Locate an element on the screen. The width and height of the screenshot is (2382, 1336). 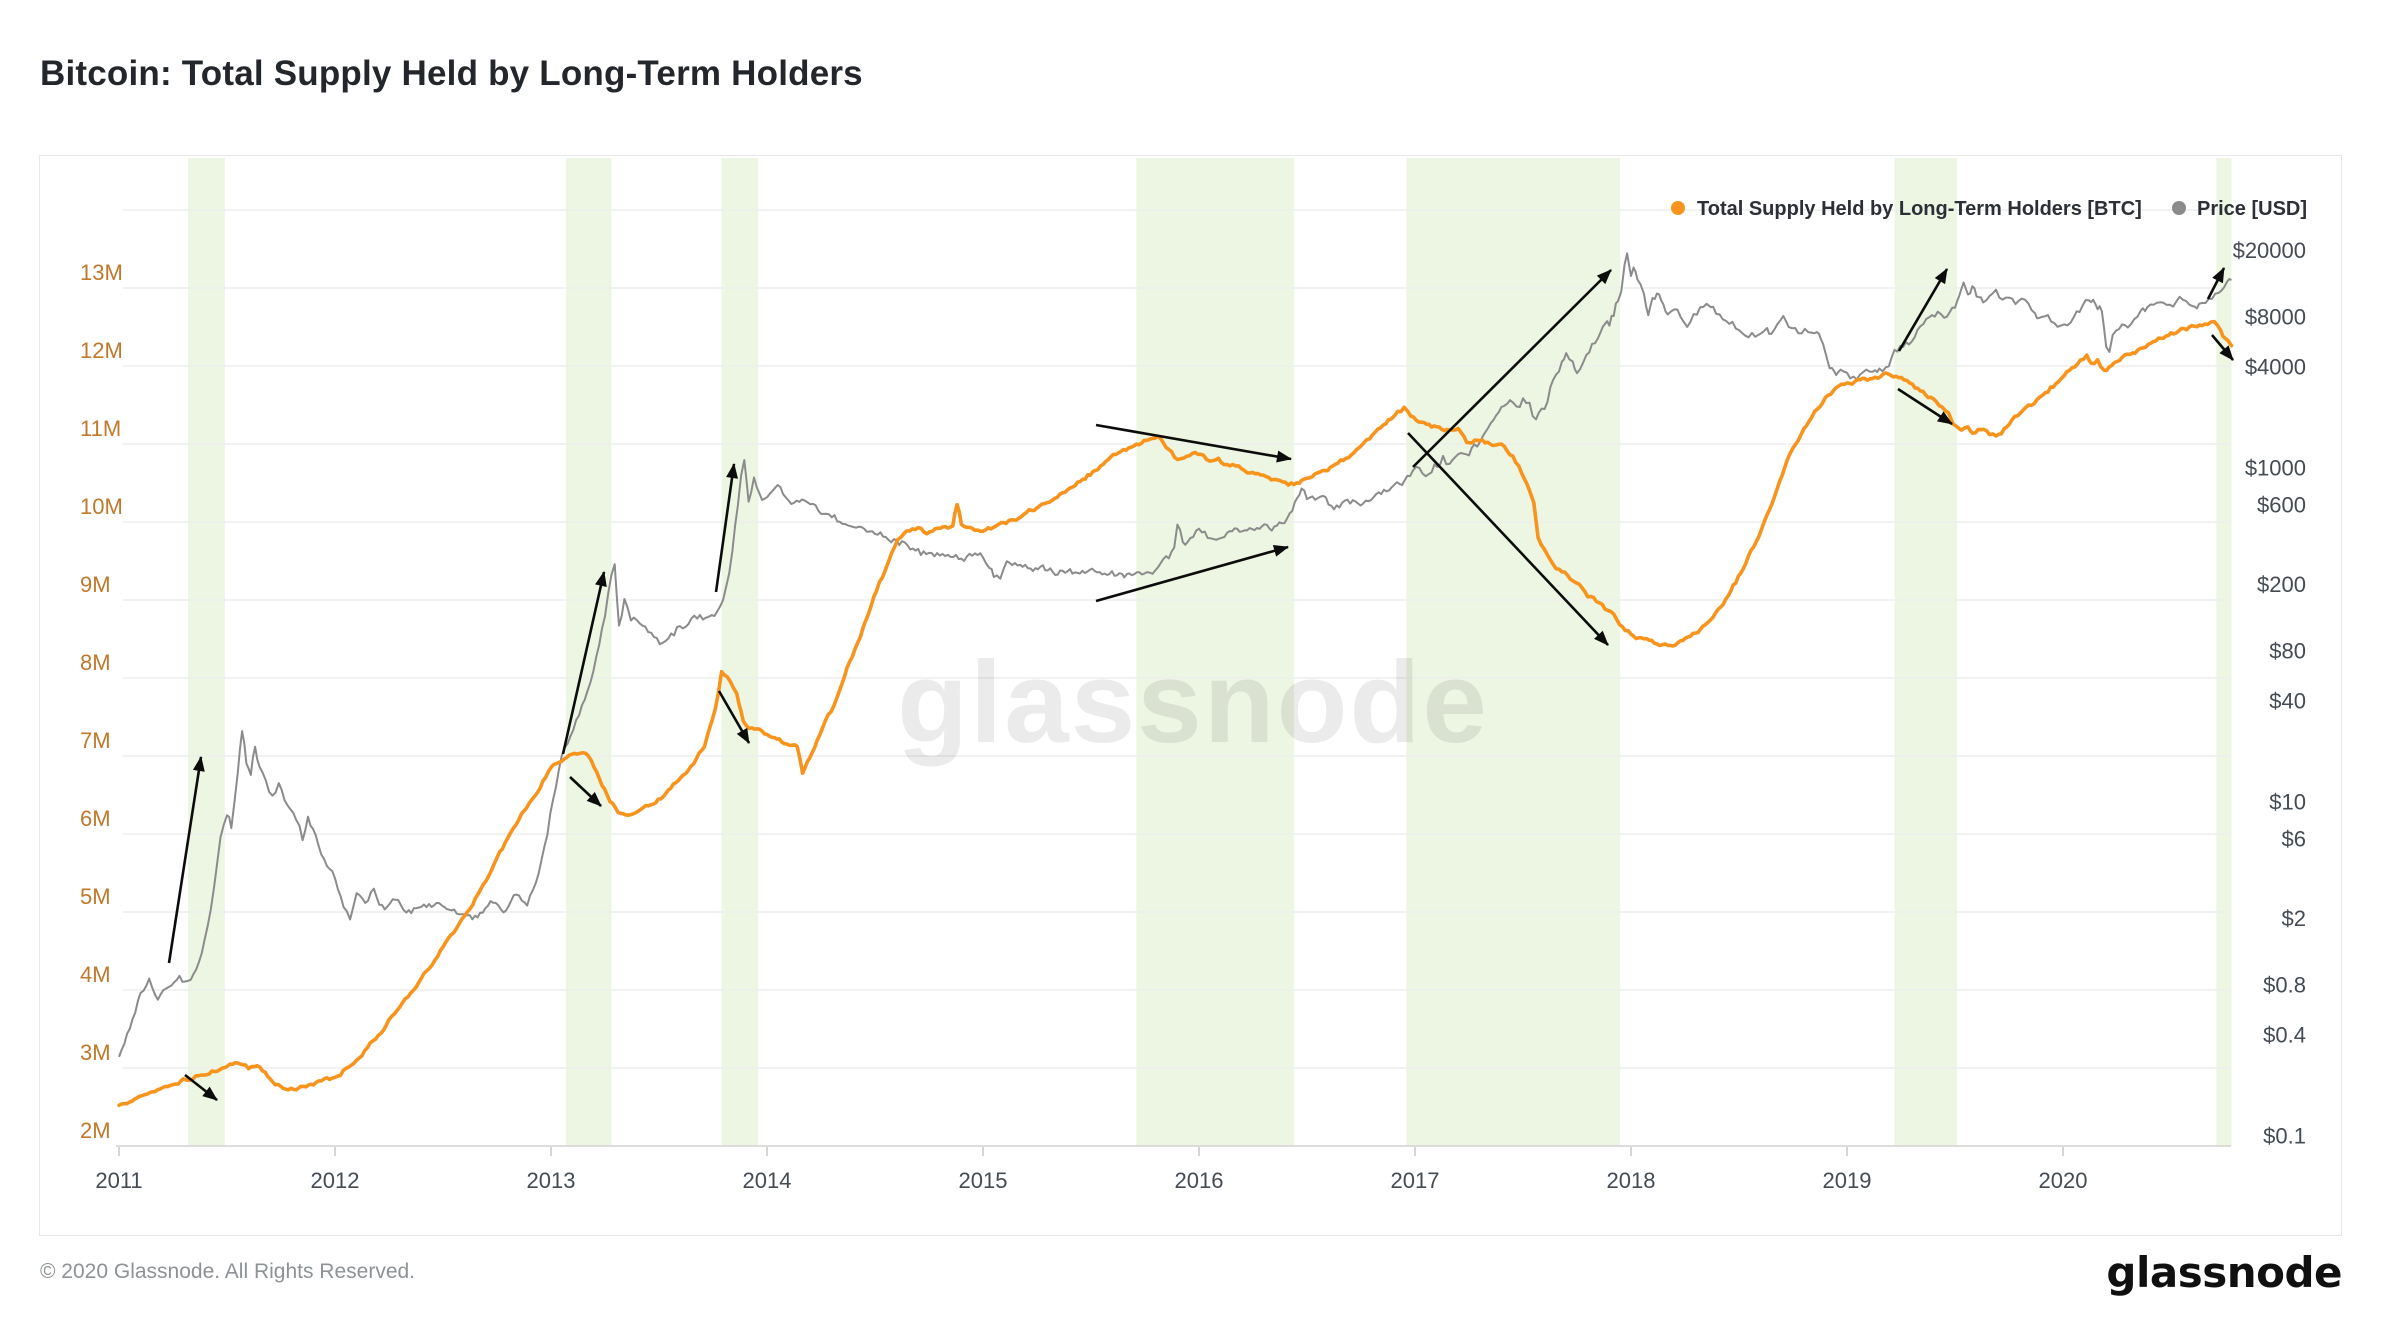
x-axis-label: 2012 is located at coordinates (335, 1180).